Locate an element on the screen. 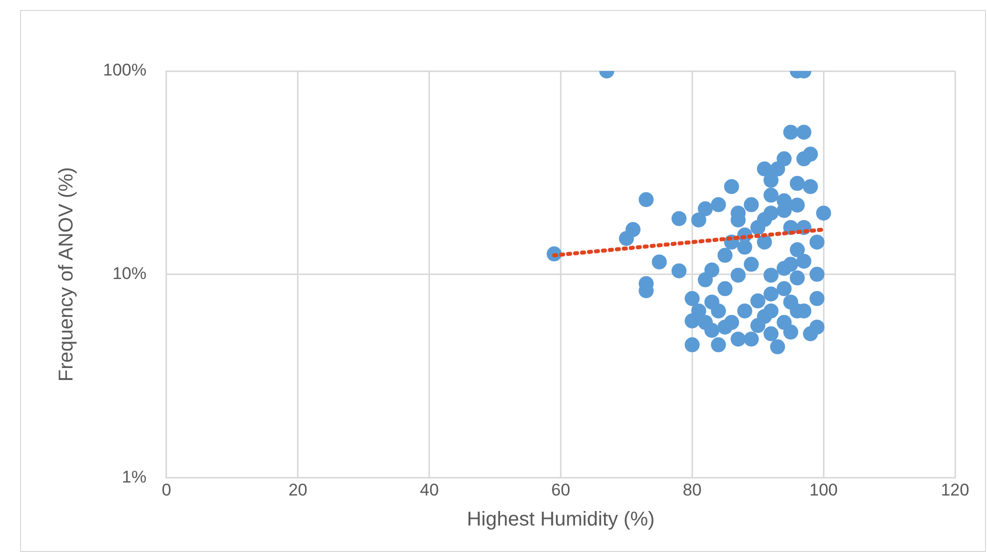 This screenshot has width=987, height=552. y-axis-title: Frequency of ANOV (%) is located at coordinates (67, 274).